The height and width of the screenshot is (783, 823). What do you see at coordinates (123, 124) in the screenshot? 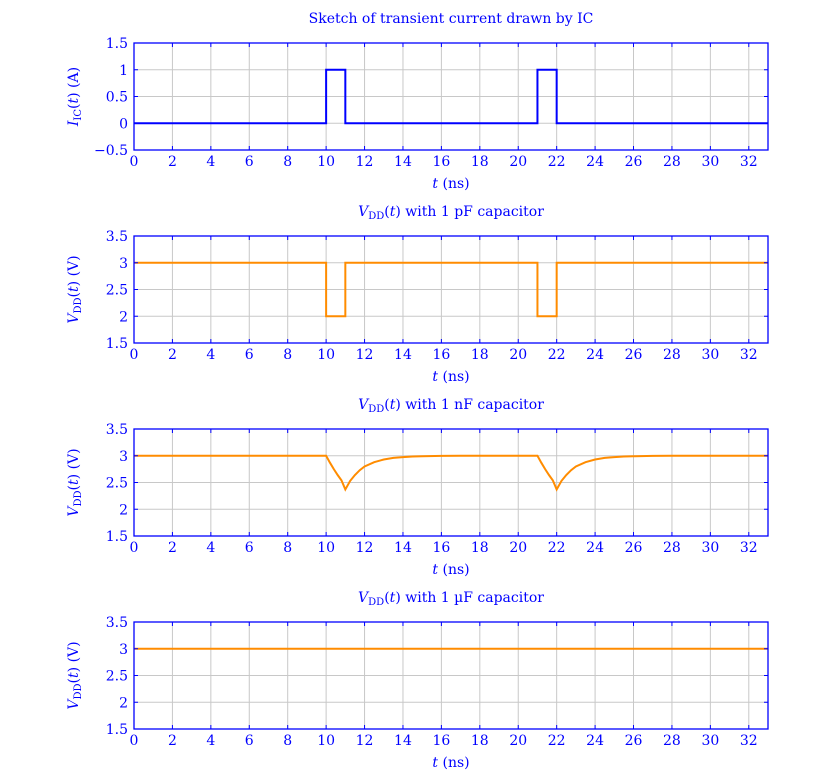
I see `y-tick-label: 0` at bounding box center [123, 124].